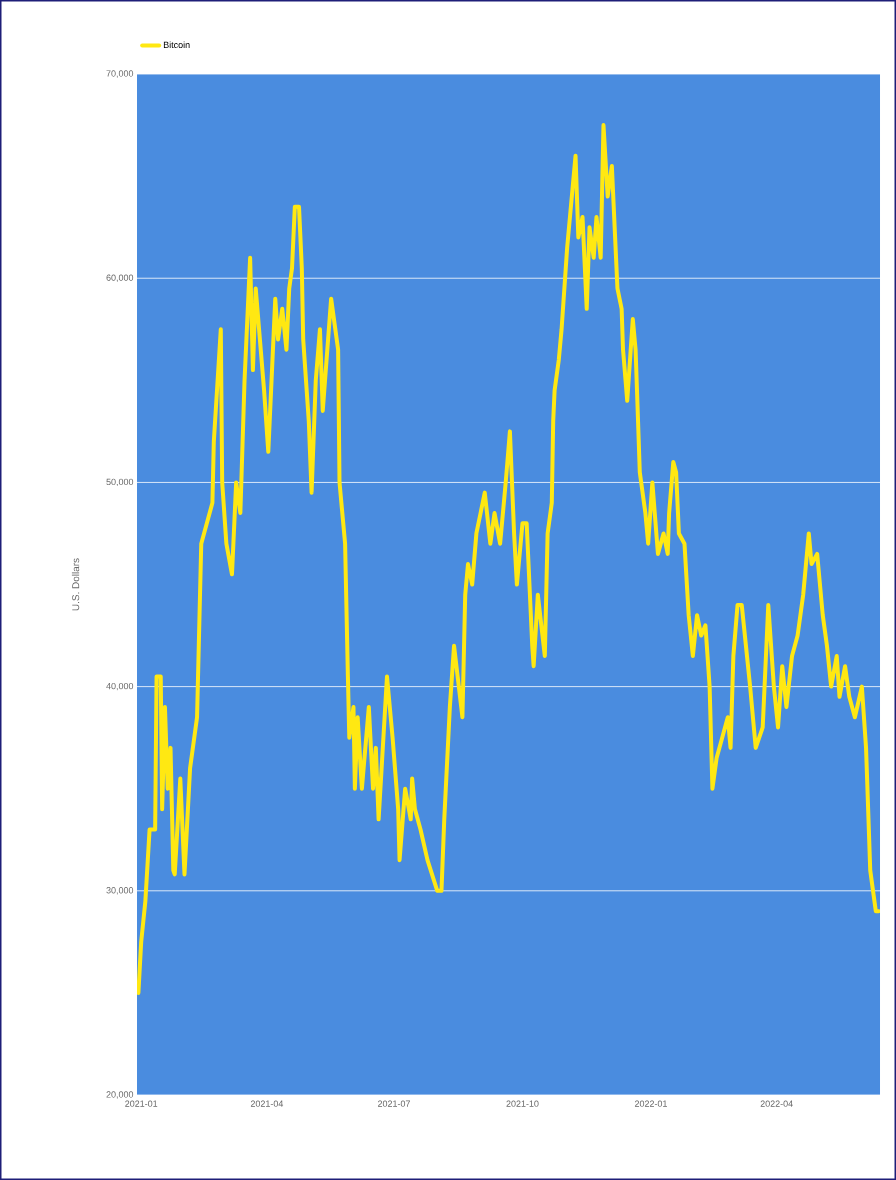 Image resolution: width=896 pixels, height=1180 pixels. I want to click on x-tick-label: 2021-10, so click(522, 1103).